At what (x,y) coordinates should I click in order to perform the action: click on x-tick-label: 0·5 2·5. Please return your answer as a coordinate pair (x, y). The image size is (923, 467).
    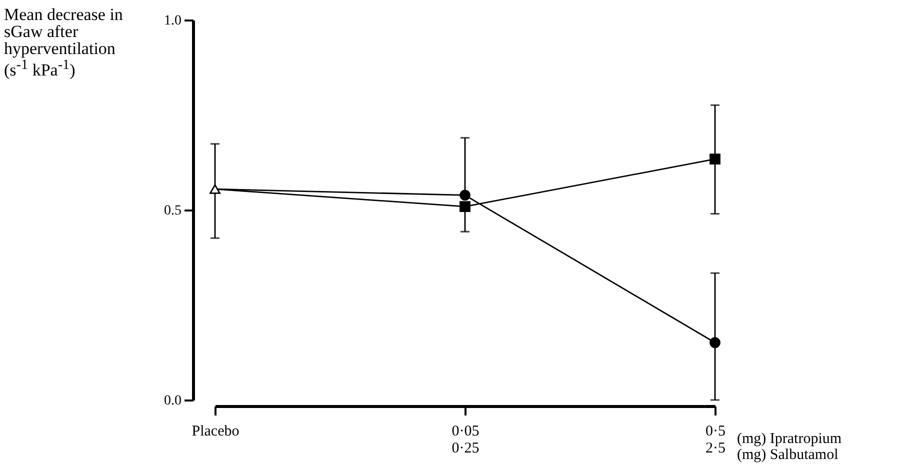
    Looking at the image, I should click on (716, 440).